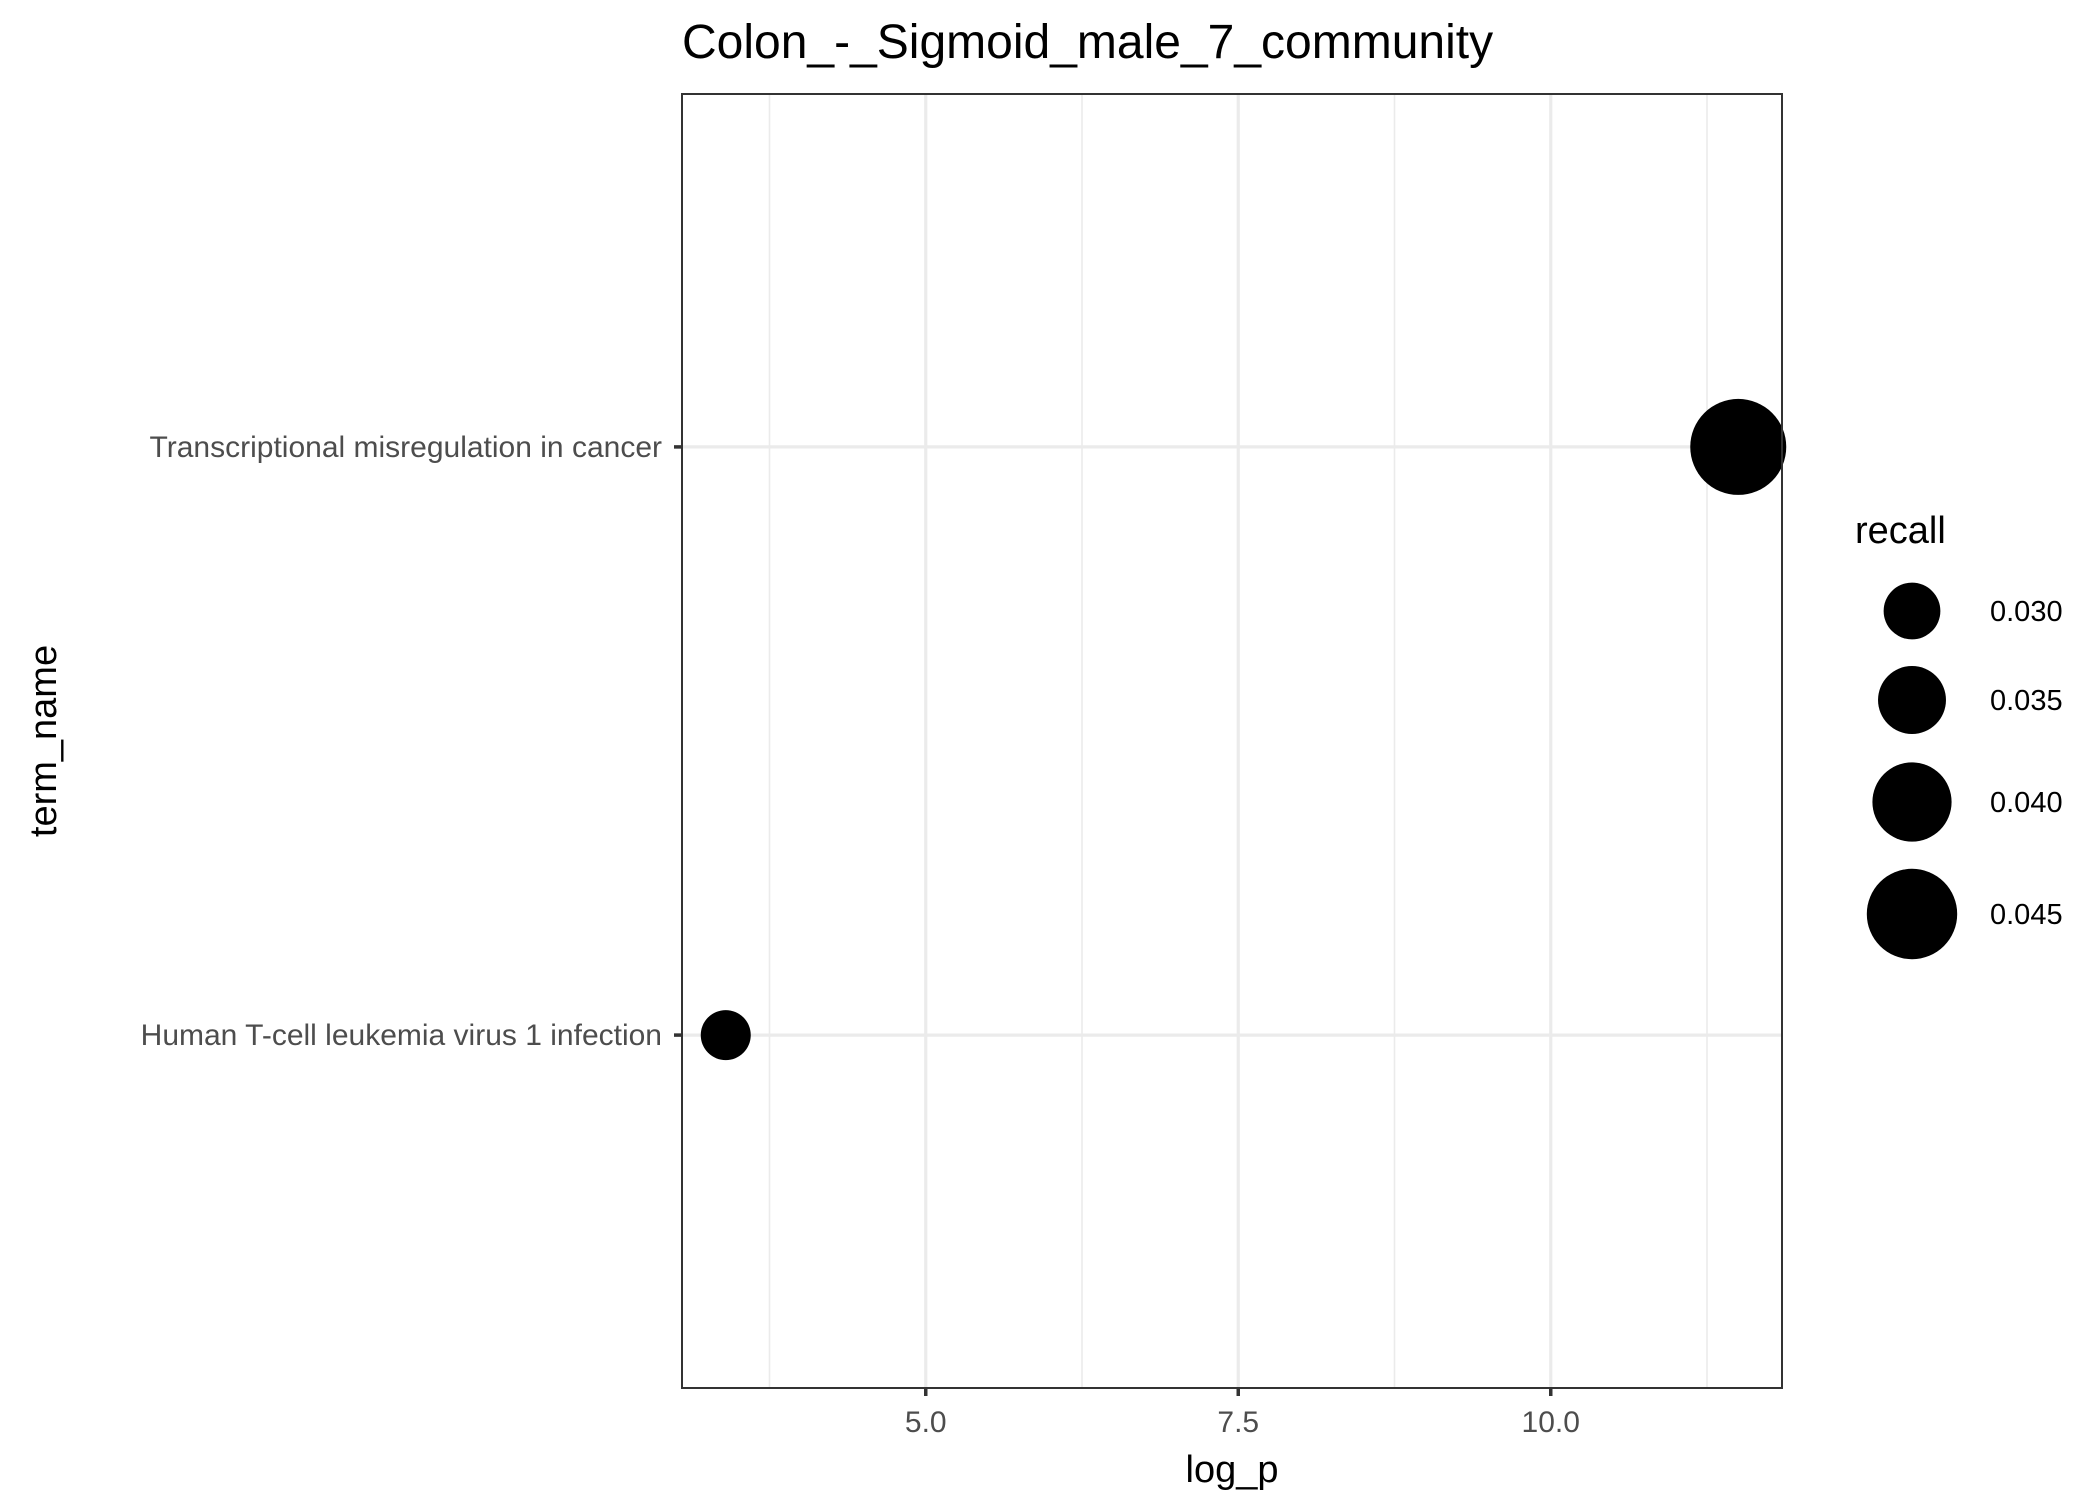 This screenshot has height=1499, width=2100. I want to click on legend-label: 0.045, so click(2026, 915).